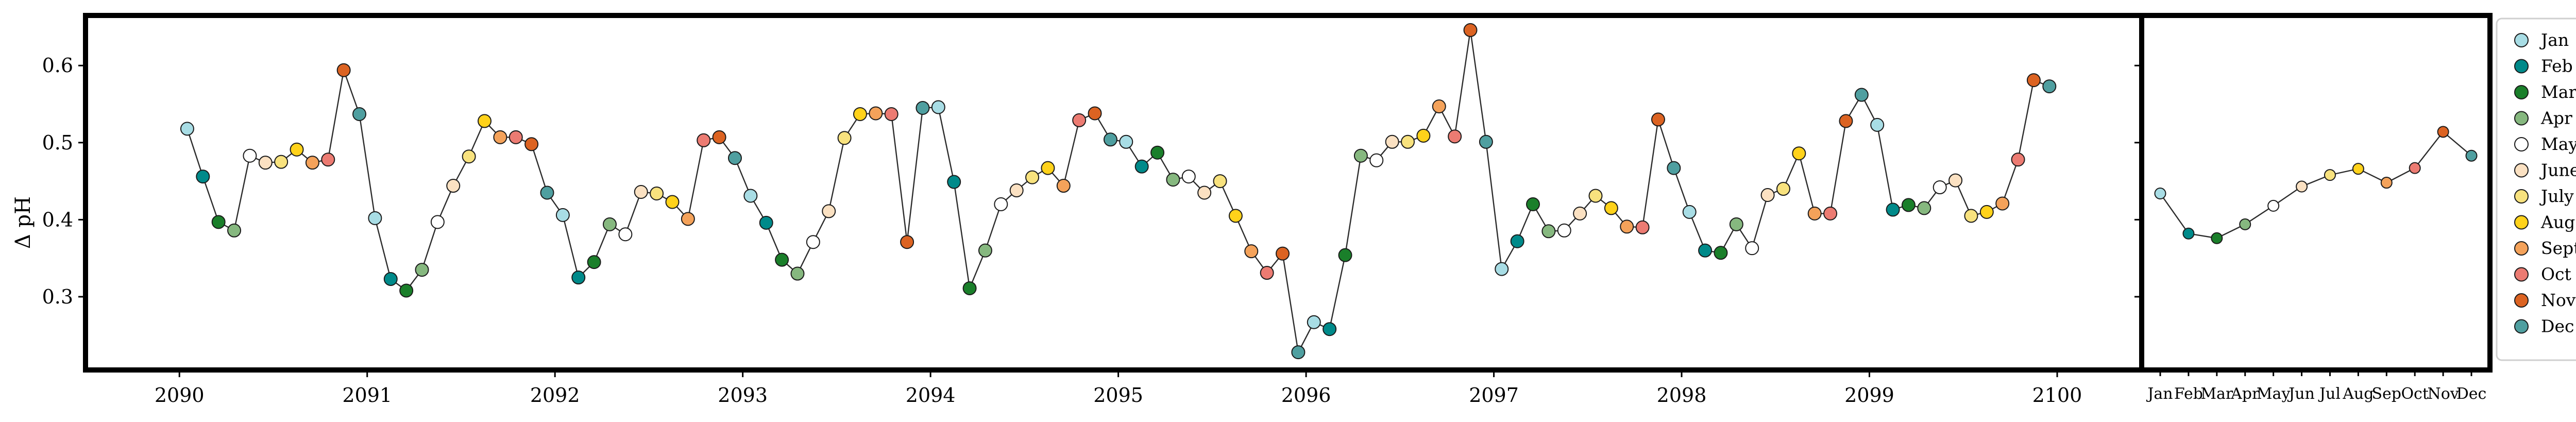  I want to click on y-tick-label: 0.6, so click(57, 65).